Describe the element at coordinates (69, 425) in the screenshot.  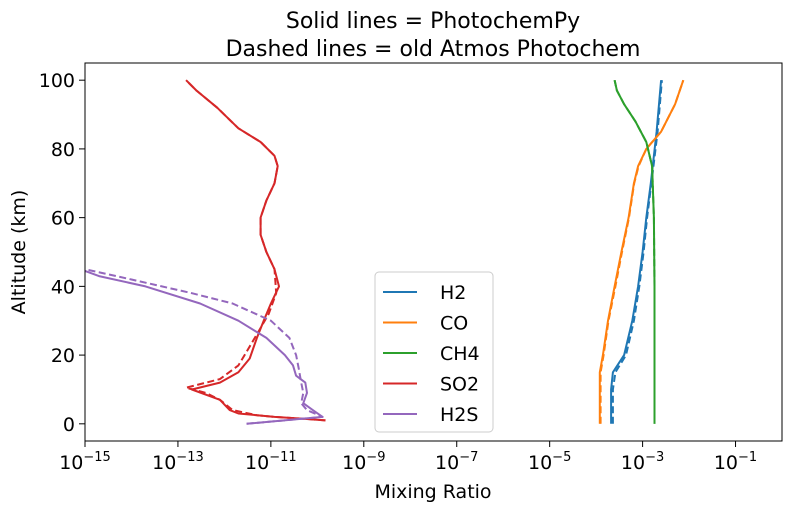
I see `y-tick-label: 0` at that location.